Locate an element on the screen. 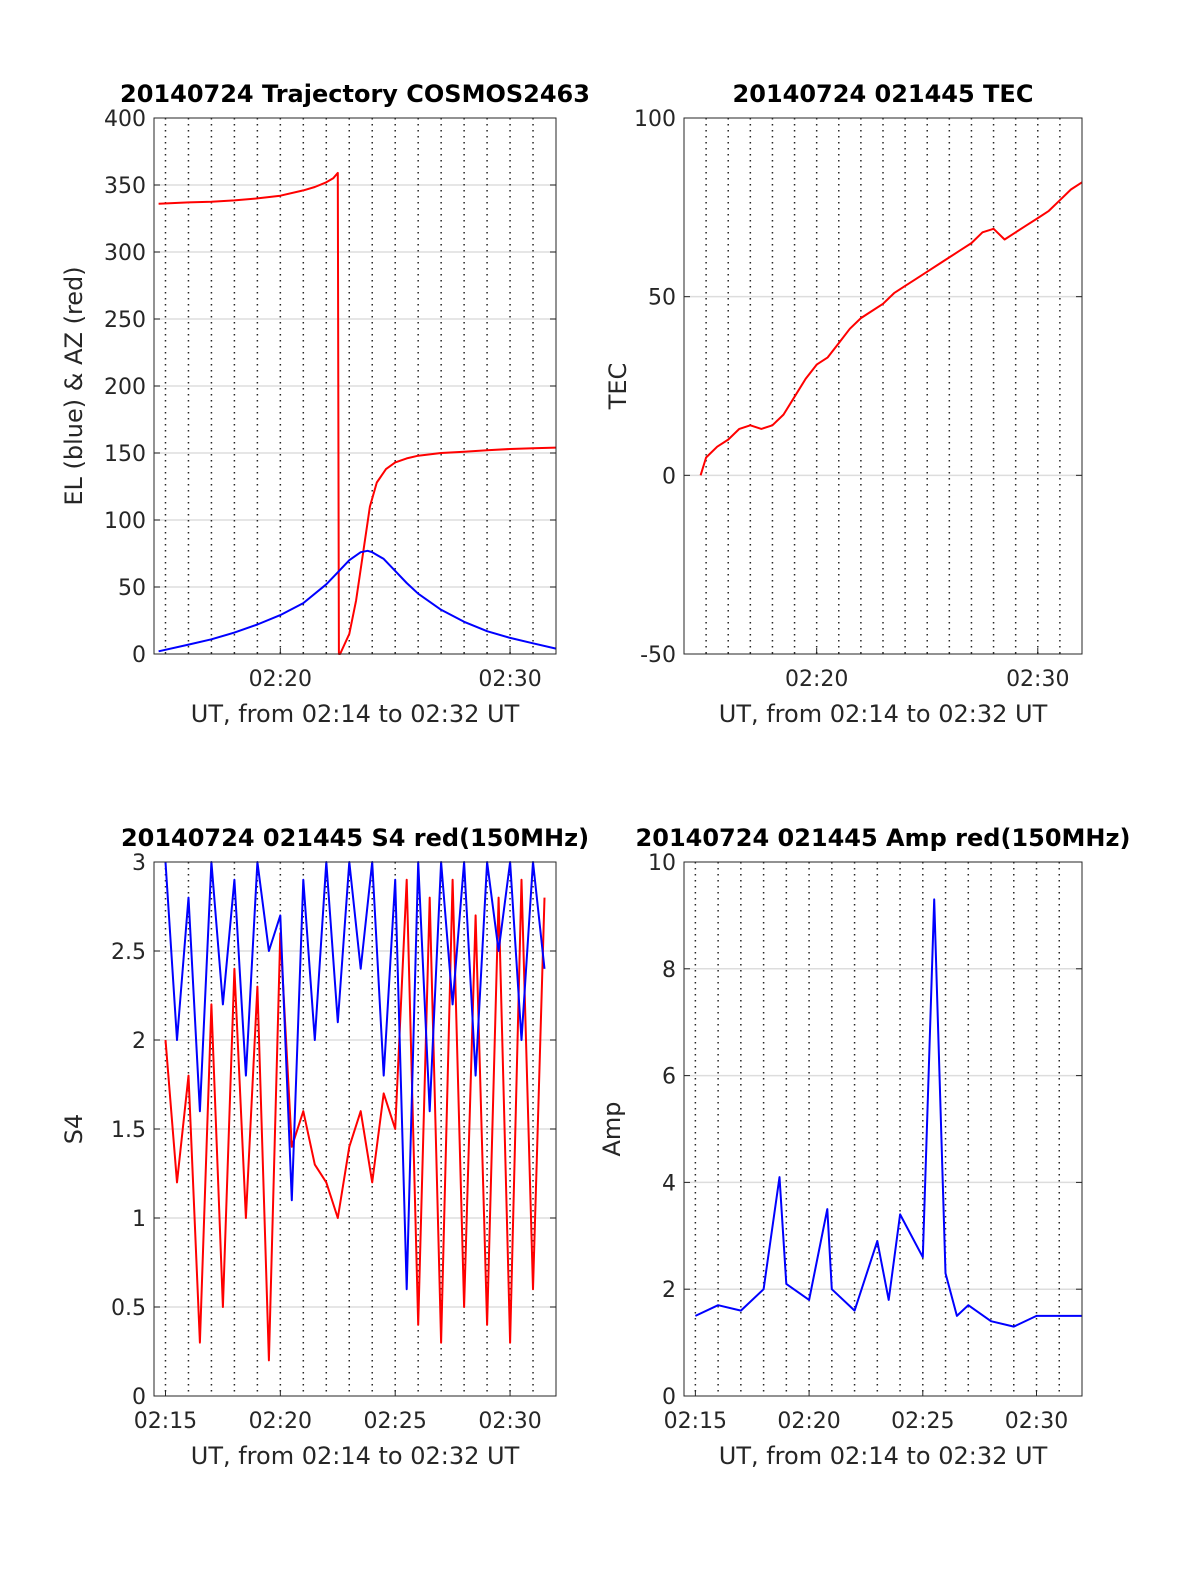 This screenshot has width=1200, height=1575. y-axis-label: TEC is located at coordinates (618, 387).